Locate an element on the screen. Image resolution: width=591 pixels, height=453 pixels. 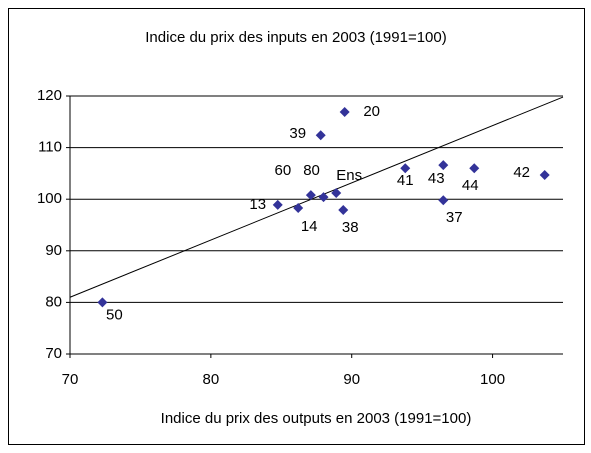
x-tick-label: 90 is located at coordinates (351, 379).